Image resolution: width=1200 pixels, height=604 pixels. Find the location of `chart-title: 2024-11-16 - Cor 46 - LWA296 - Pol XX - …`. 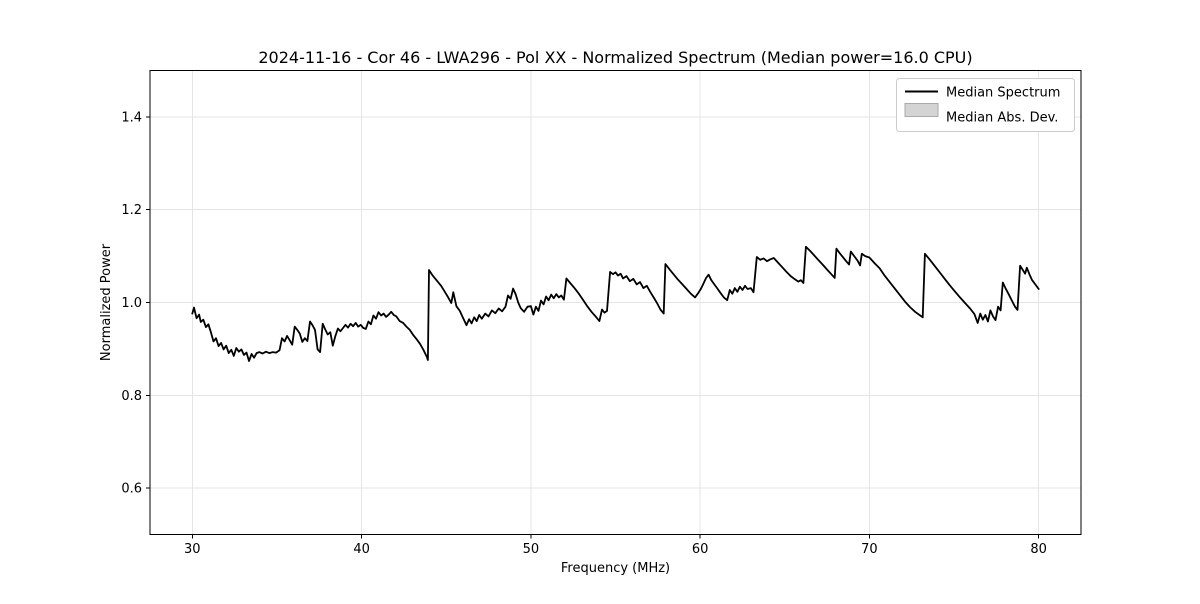

chart-title: 2024-11-16 - Cor 46 - LWA296 - Pol XX - … is located at coordinates (615, 57).